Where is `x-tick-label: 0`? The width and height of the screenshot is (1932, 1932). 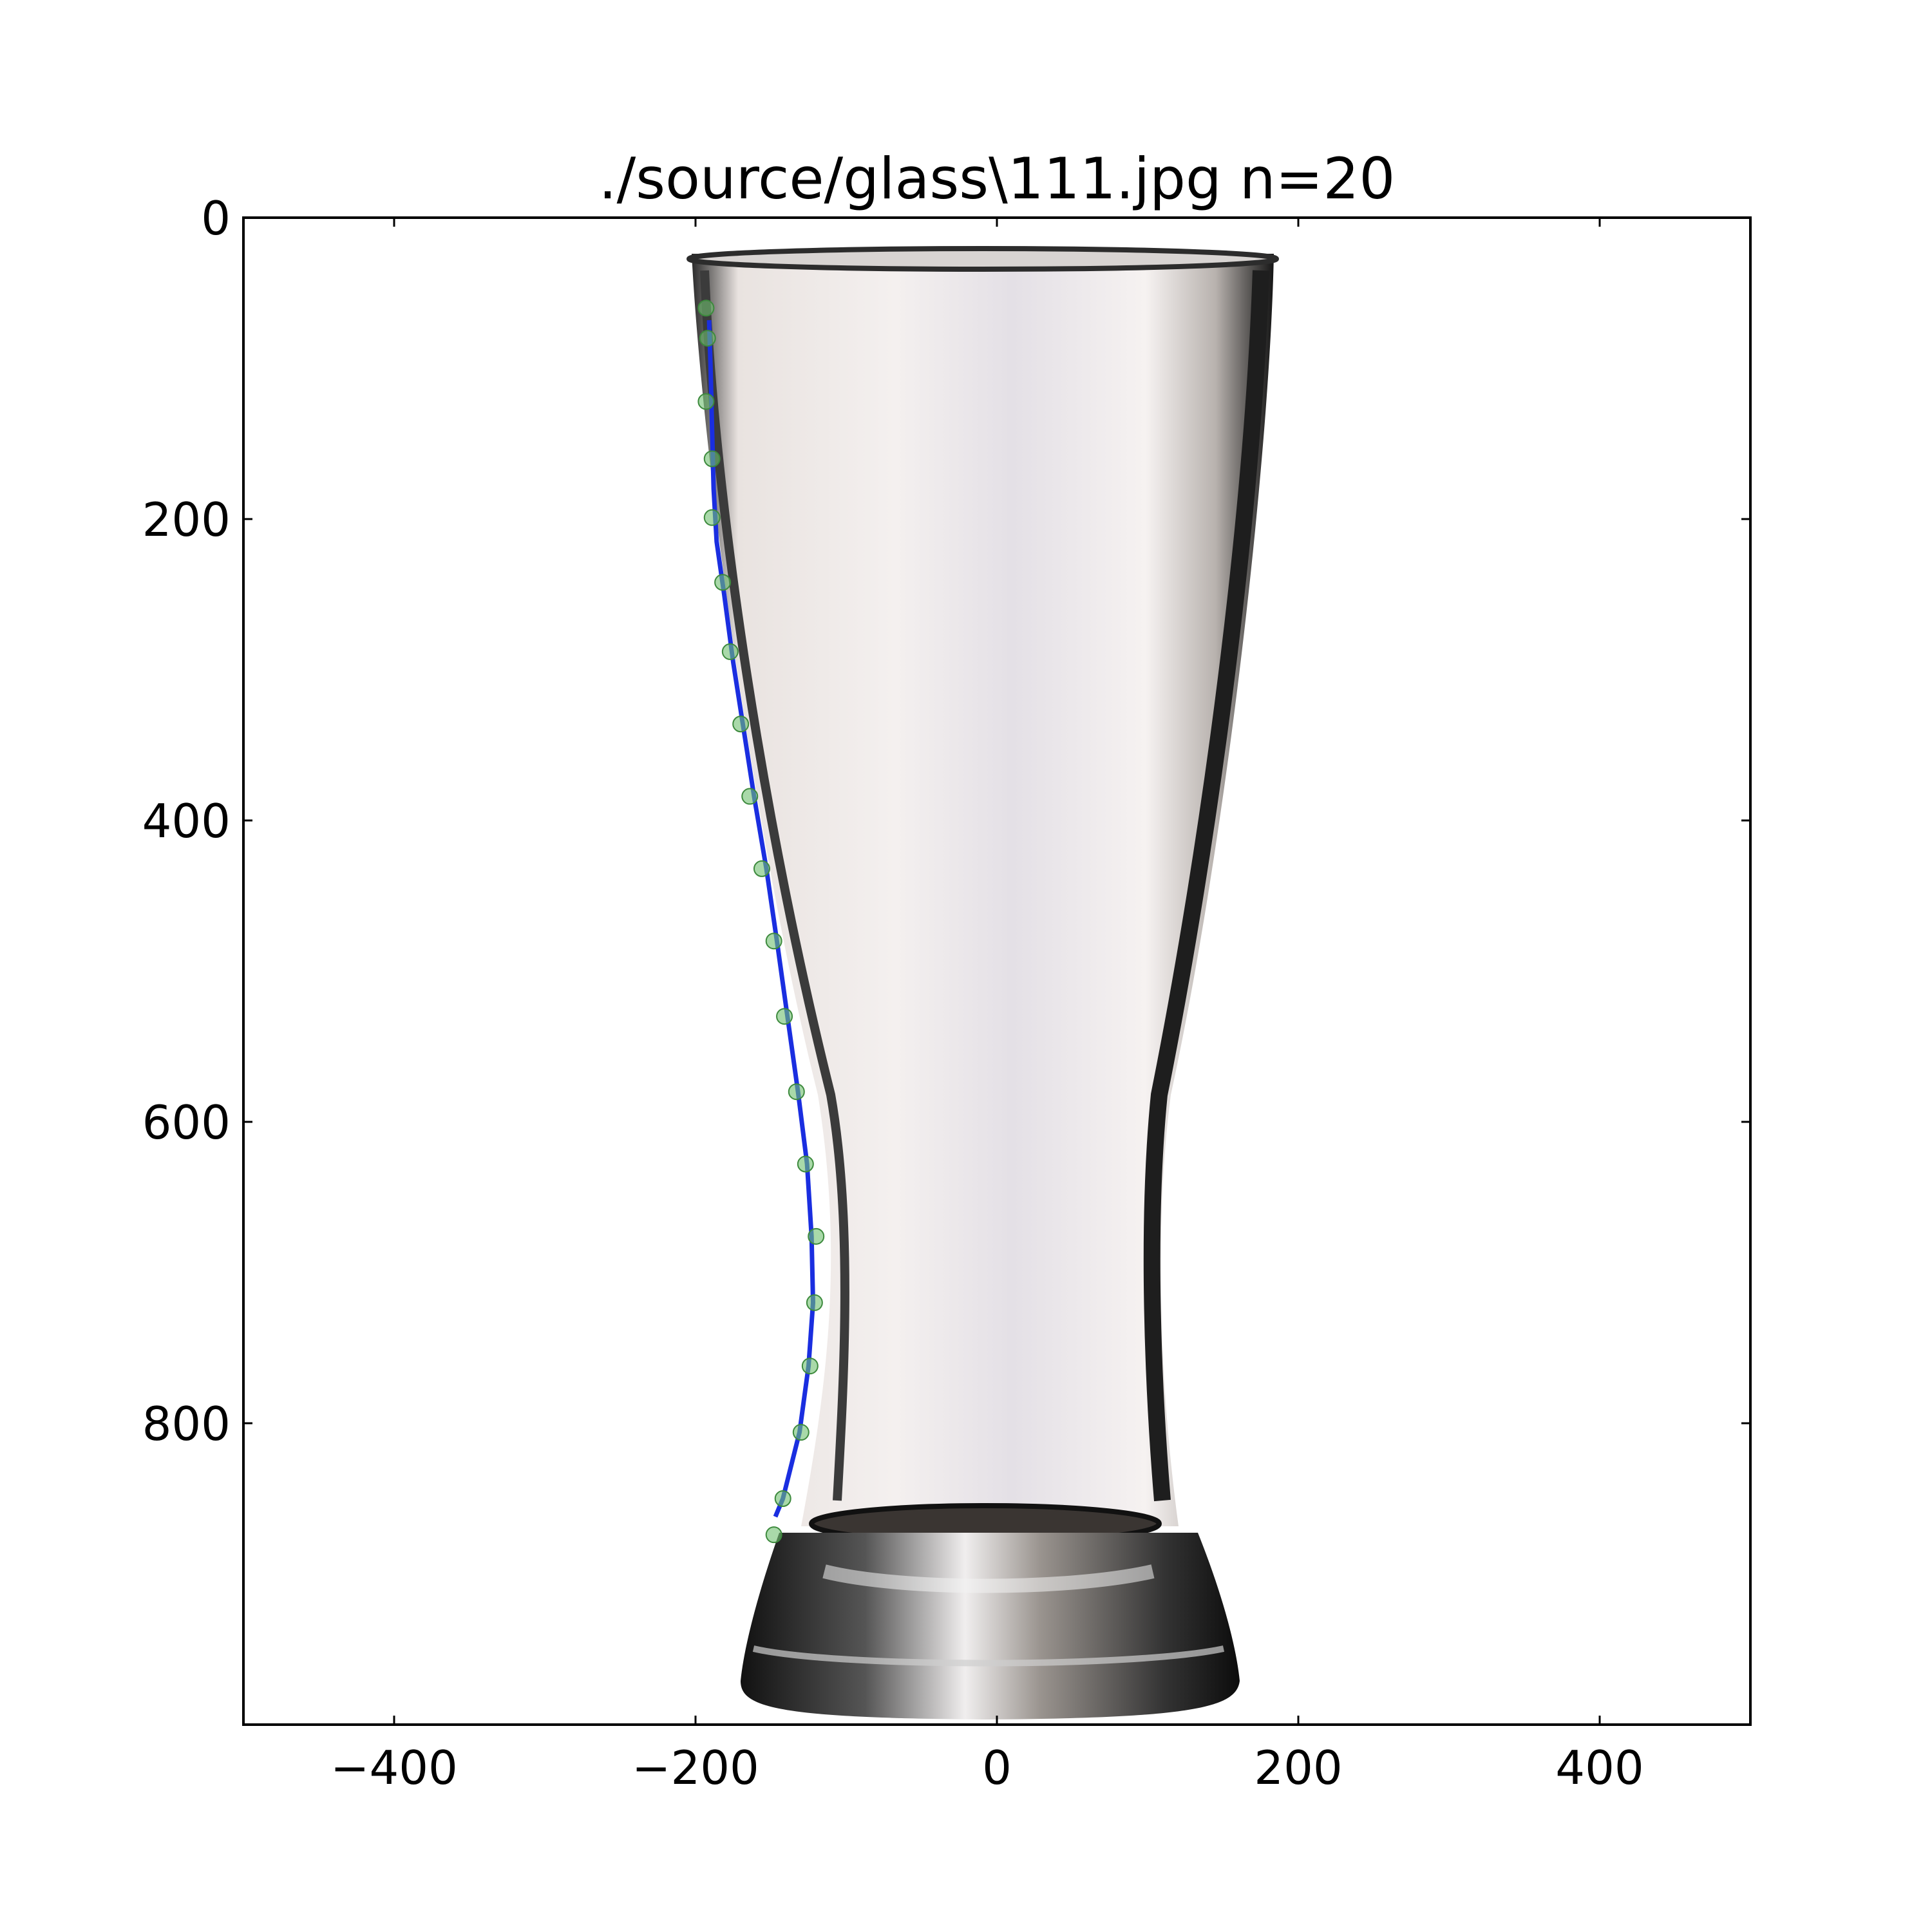
x-tick-label: 0 is located at coordinates (997, 1768).